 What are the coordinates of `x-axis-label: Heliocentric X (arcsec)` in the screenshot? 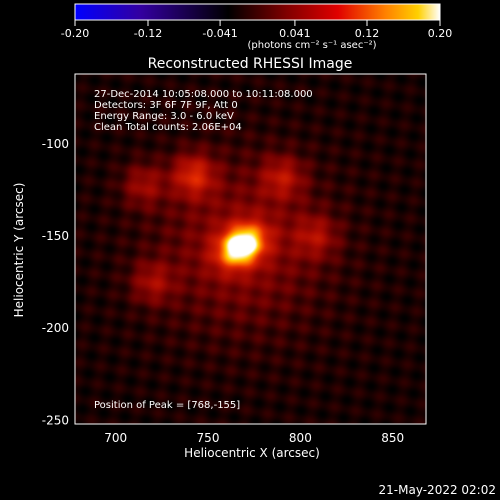 It's located at (252, 453).